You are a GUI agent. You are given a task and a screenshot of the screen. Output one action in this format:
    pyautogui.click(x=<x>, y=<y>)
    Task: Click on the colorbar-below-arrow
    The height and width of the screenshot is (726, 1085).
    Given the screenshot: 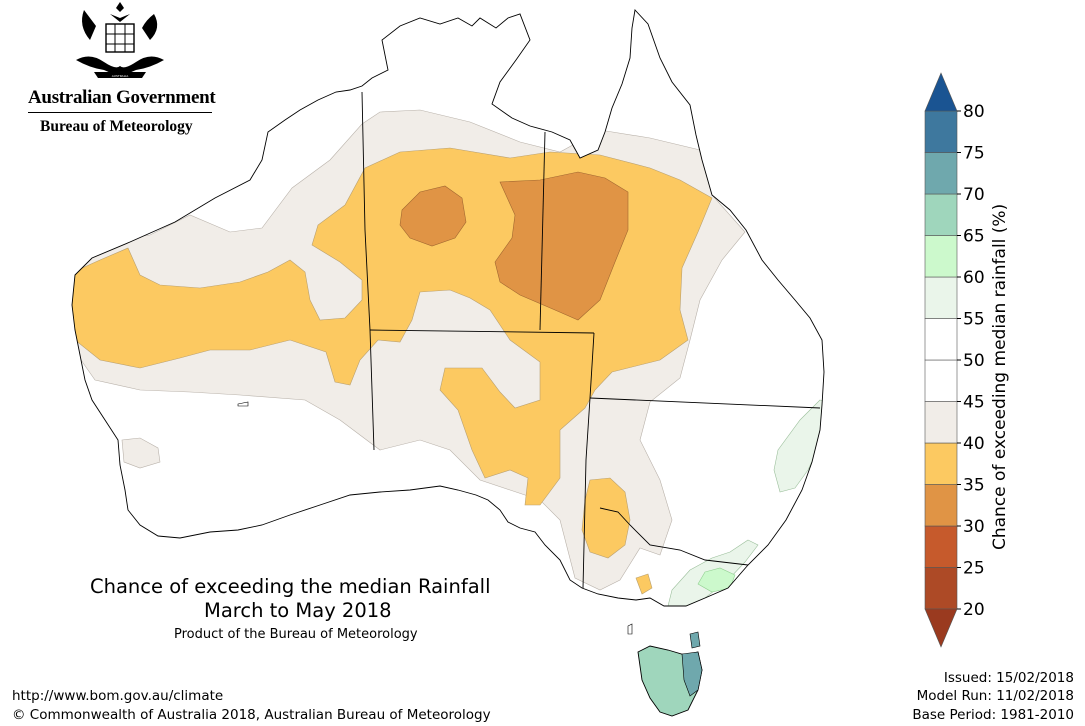 What is the action you would take?
    pyautogui.click(x=941, y=628)
    